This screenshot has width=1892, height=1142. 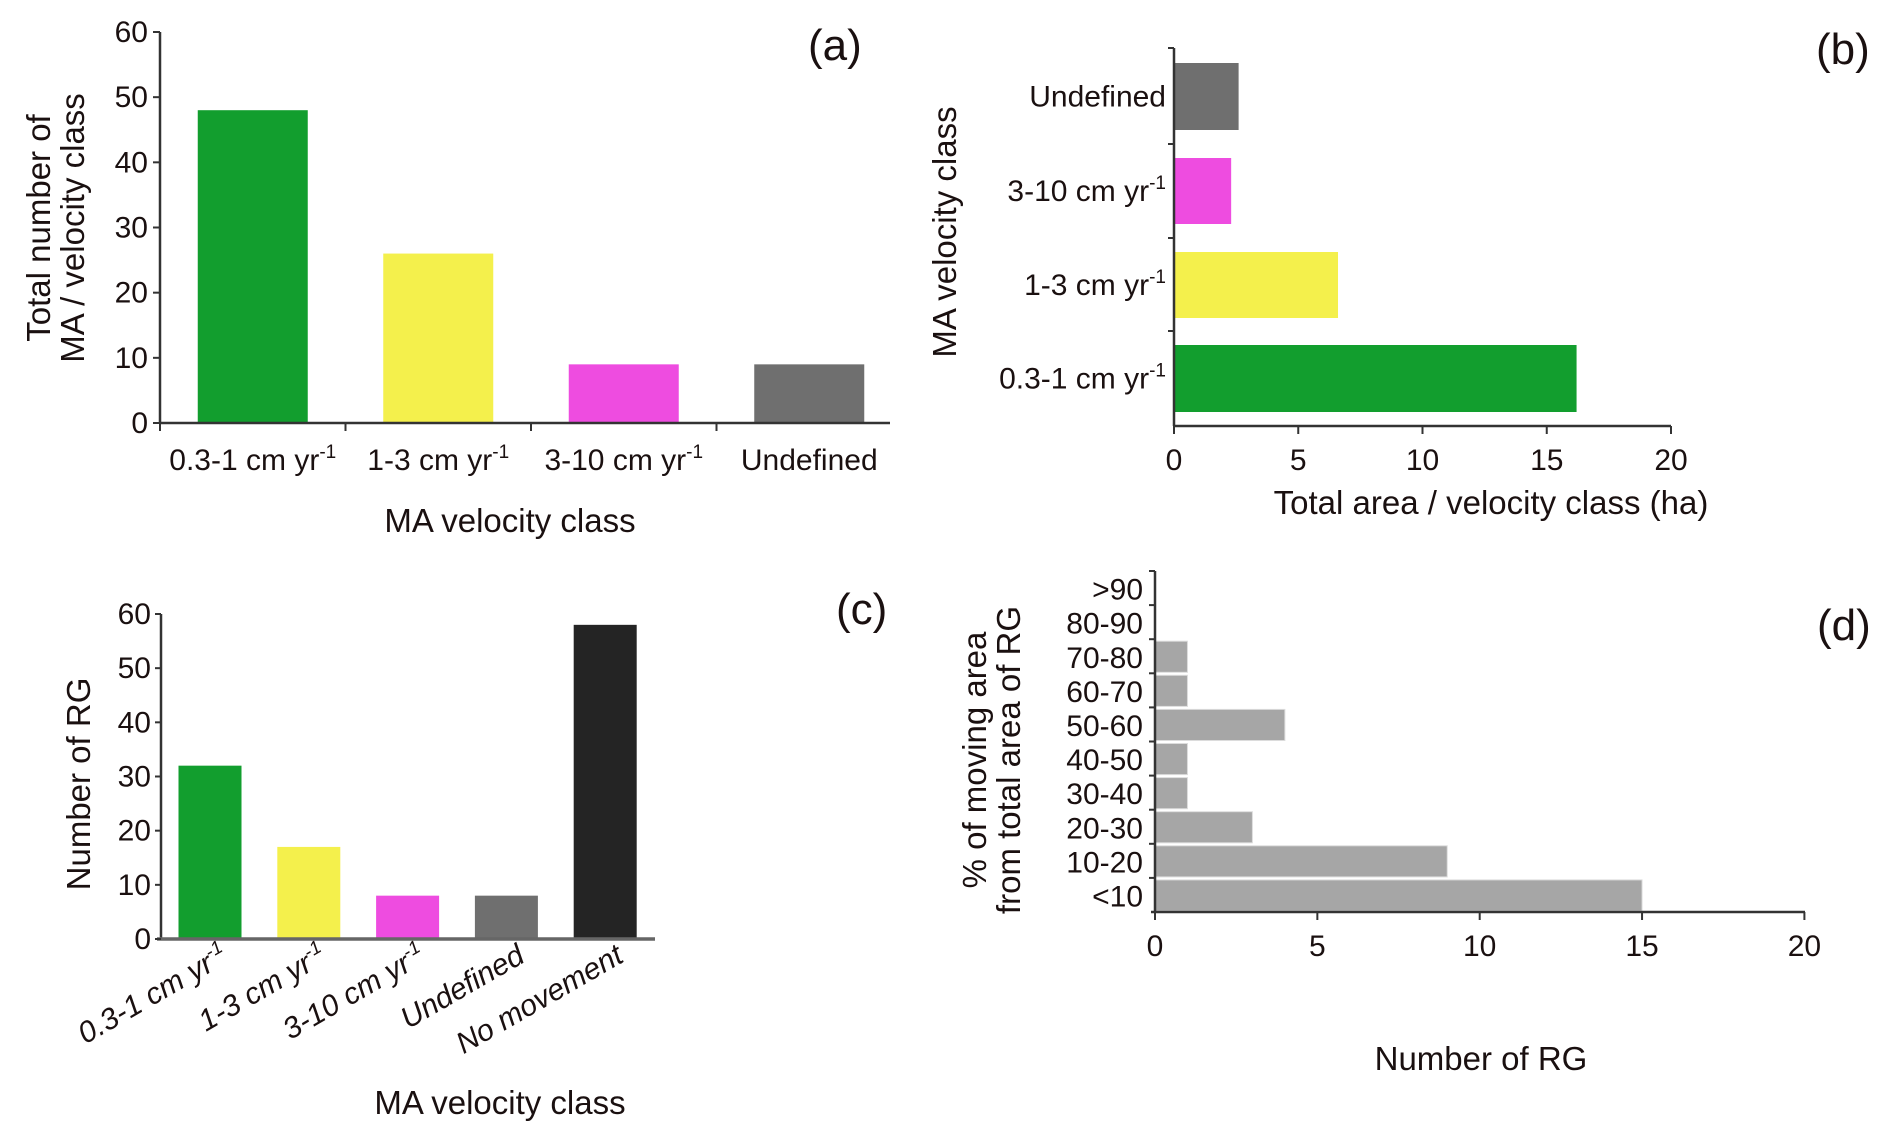 I want to click on y-tick-label-b: 3-10 cm yr-1, so click(x=1086, y=190).